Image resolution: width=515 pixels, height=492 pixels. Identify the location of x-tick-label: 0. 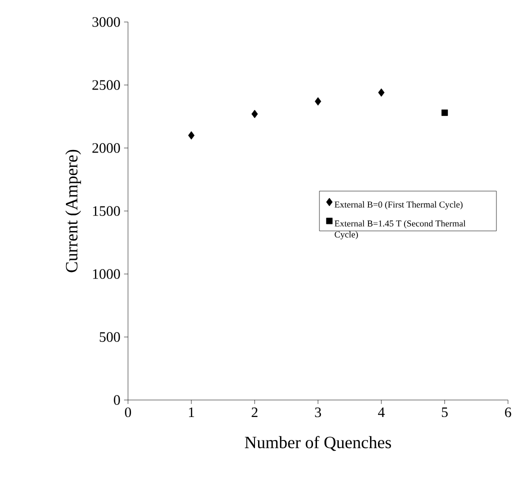
(128, 413).